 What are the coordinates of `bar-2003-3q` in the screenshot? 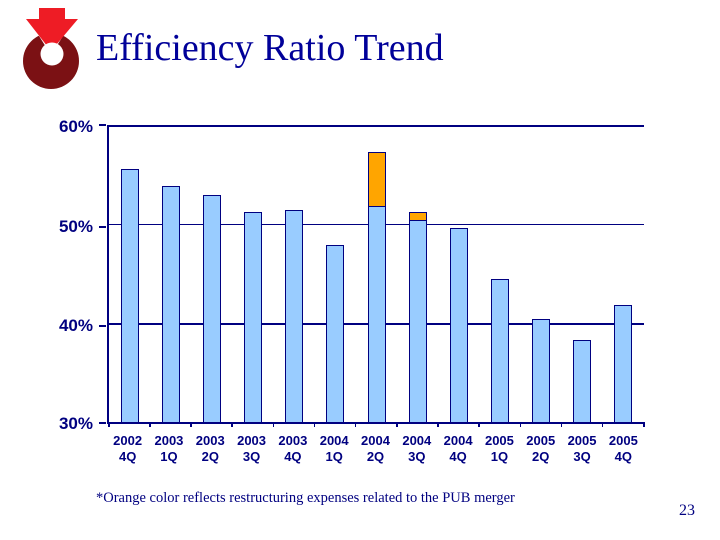 It's located at (253, 317).